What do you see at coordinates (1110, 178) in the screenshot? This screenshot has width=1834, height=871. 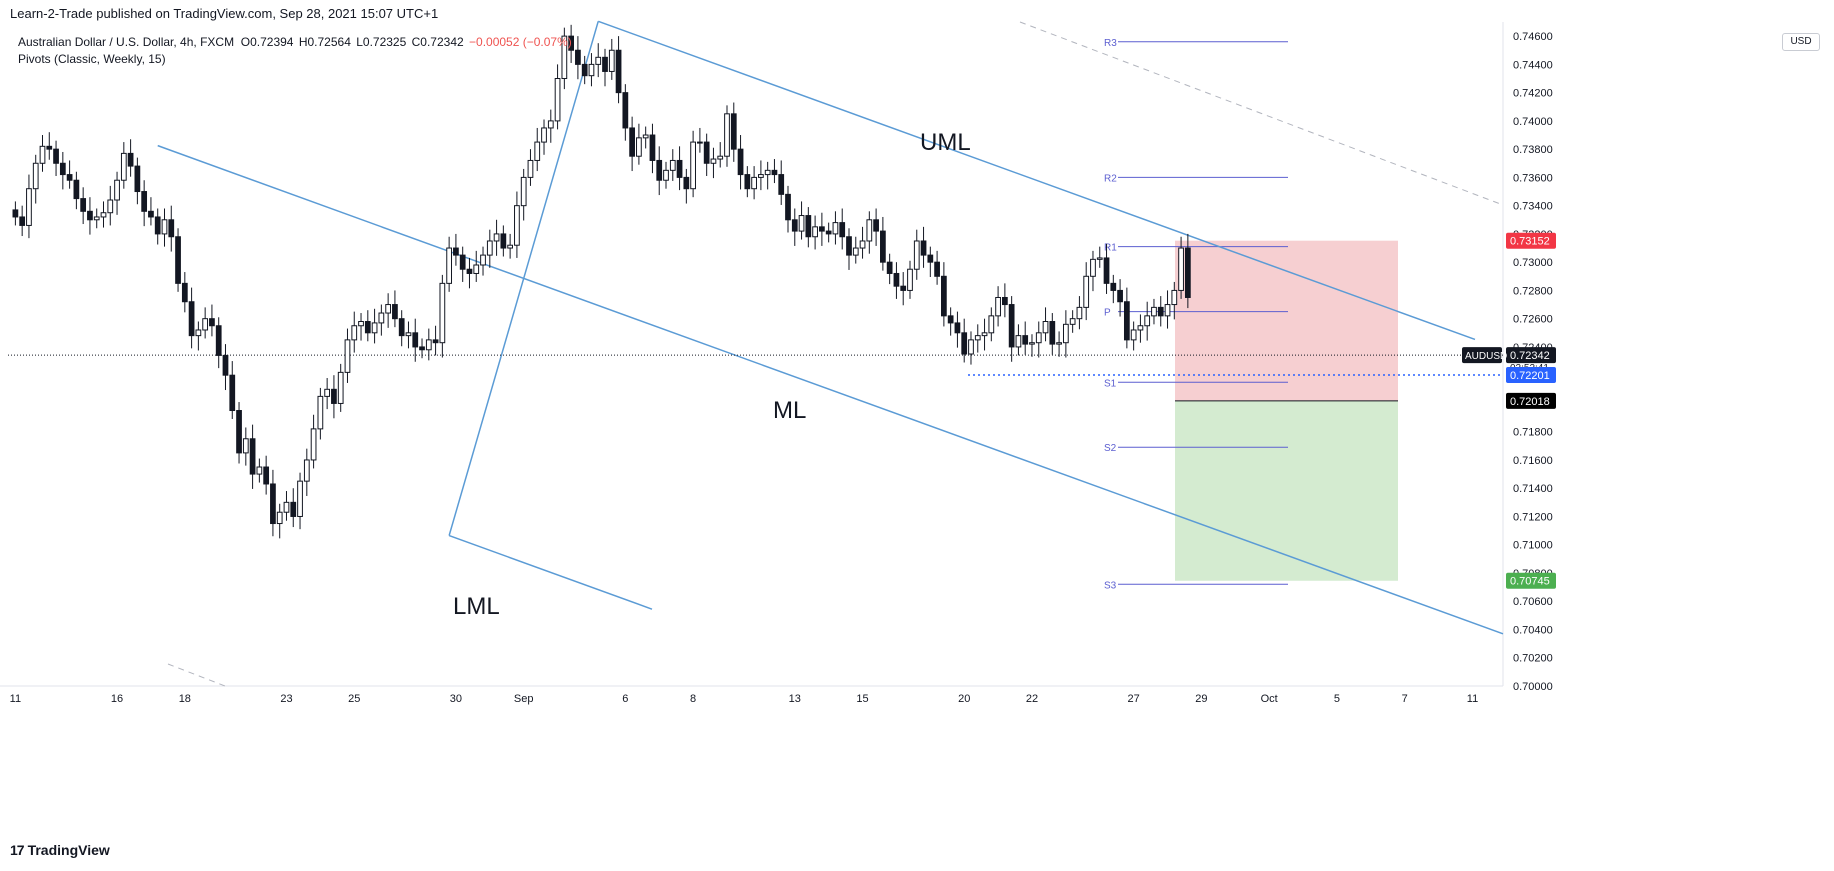 I see `pivot-label-r2: R2` at bounding box center [1110, 178].